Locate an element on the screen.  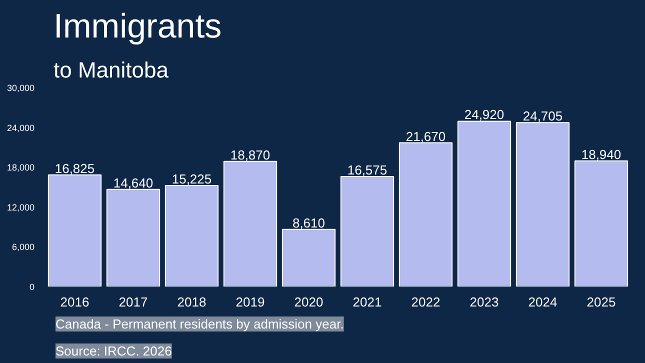
data-label: 18,870 is located at coordinates (250, 154).